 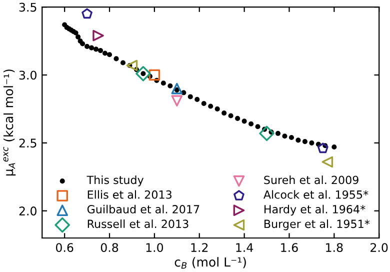 I want to click on x-tick-label: 2.0, so click(x=379, y=247).